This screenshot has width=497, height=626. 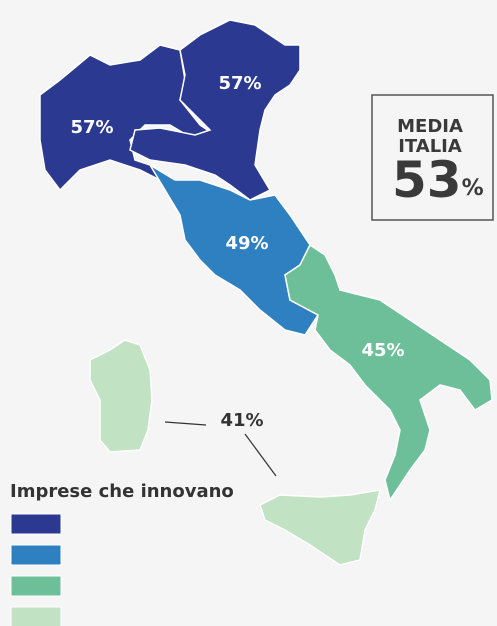 What do you see at coordinates (430, 126) in the screenshot?
I see `media-title: MEDIA` at bounding box center [430, 126].